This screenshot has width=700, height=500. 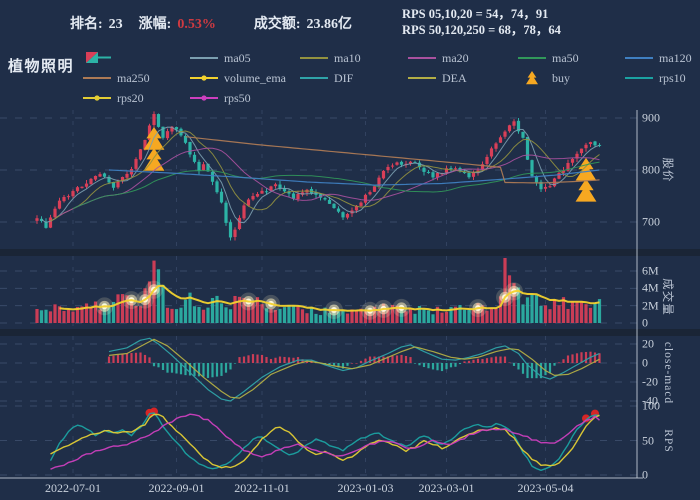 I want to click on legend-item-kline, so click(x=100, y=58).